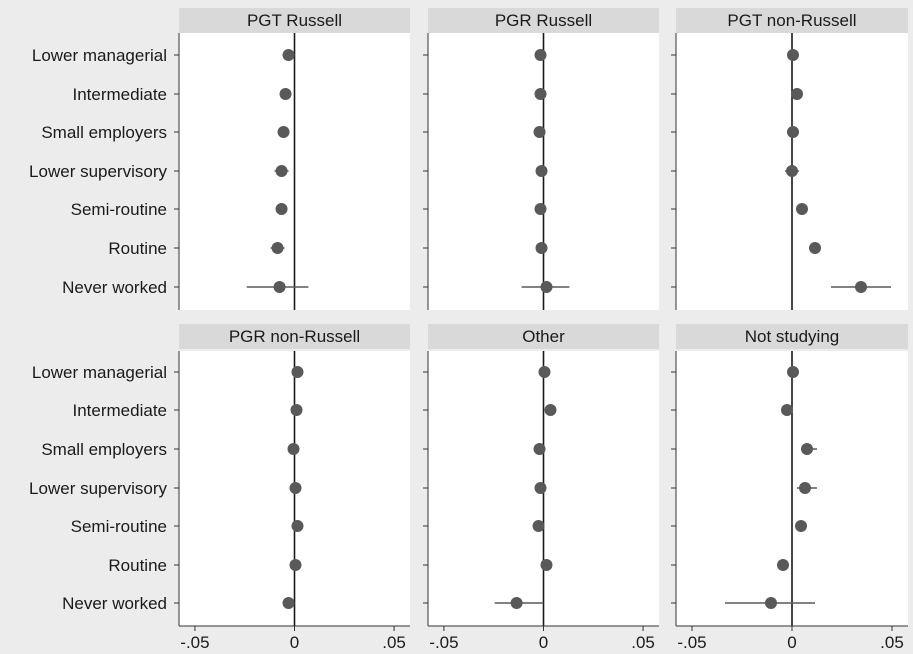  I want to click on panel-title: PGR non-Russell, so click(294, 336).